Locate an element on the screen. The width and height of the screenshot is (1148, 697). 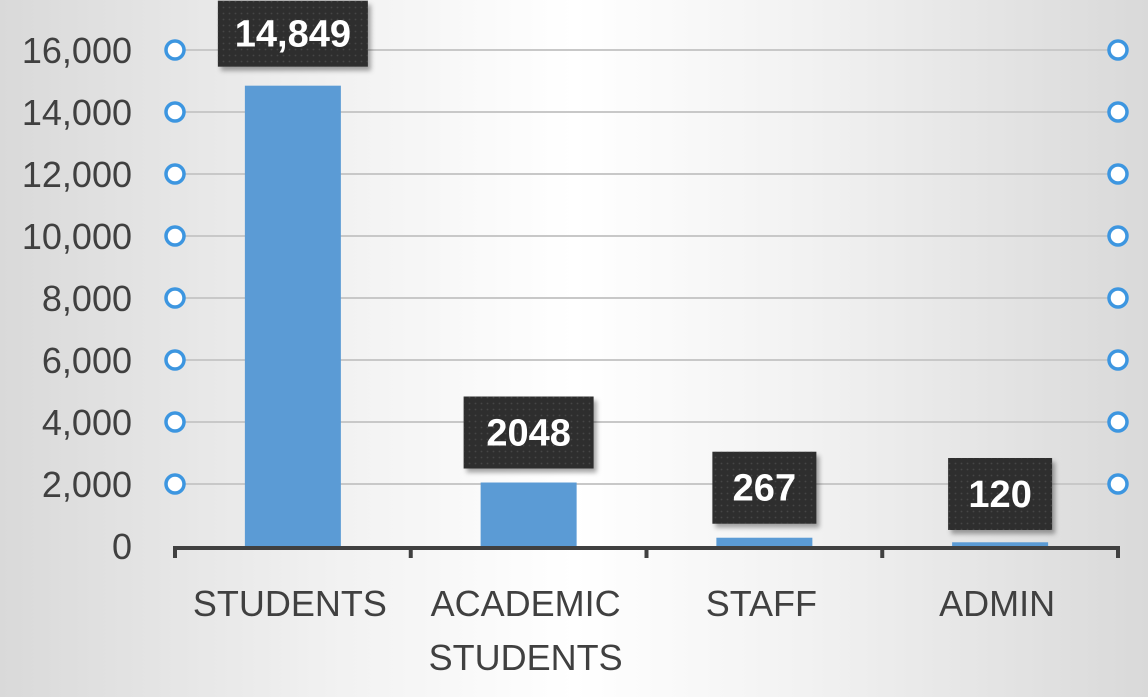
bar-students is located at coordinates (292, 315).